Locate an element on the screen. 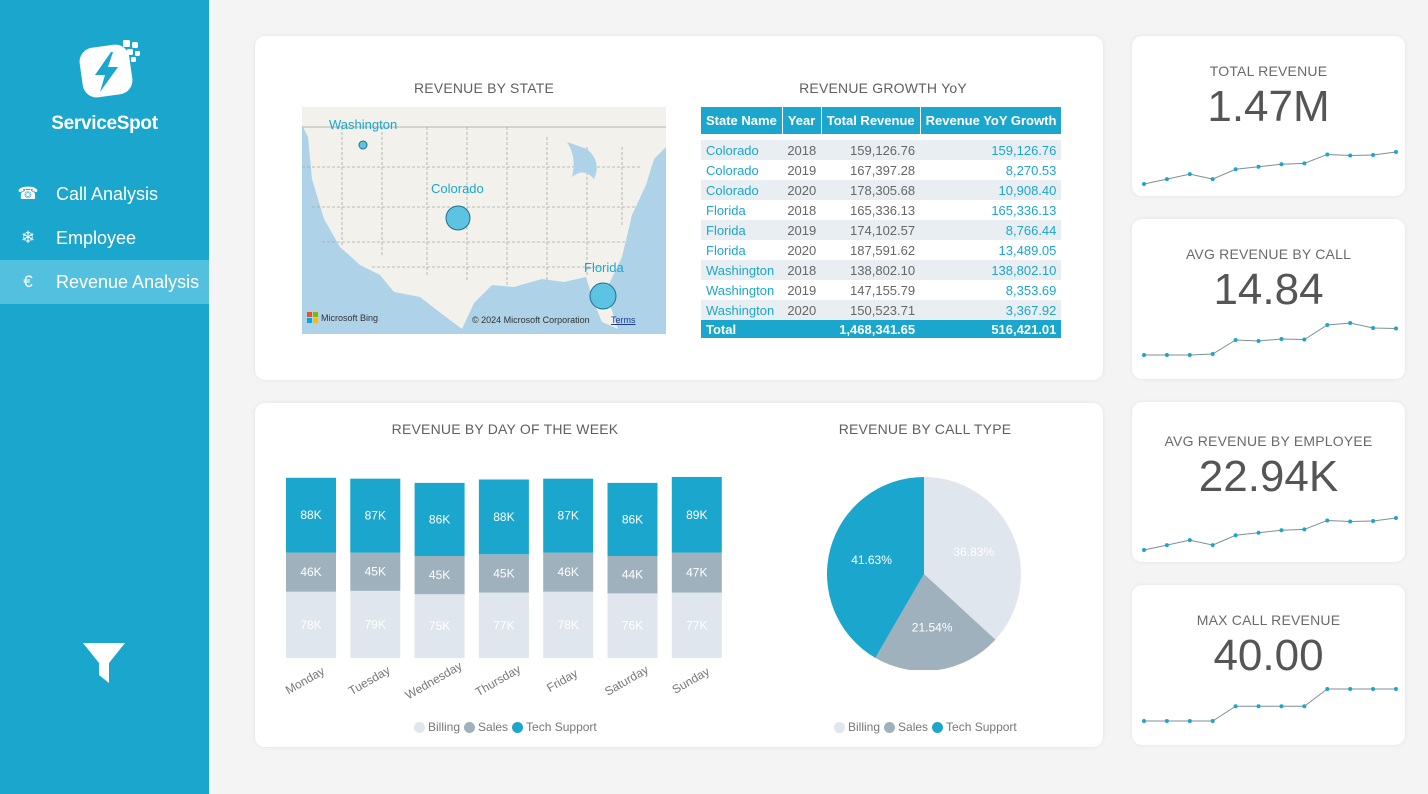 The height and width of the screenshot is (794, 1428). col-header-year: Year is located at coordinates (802, 120).